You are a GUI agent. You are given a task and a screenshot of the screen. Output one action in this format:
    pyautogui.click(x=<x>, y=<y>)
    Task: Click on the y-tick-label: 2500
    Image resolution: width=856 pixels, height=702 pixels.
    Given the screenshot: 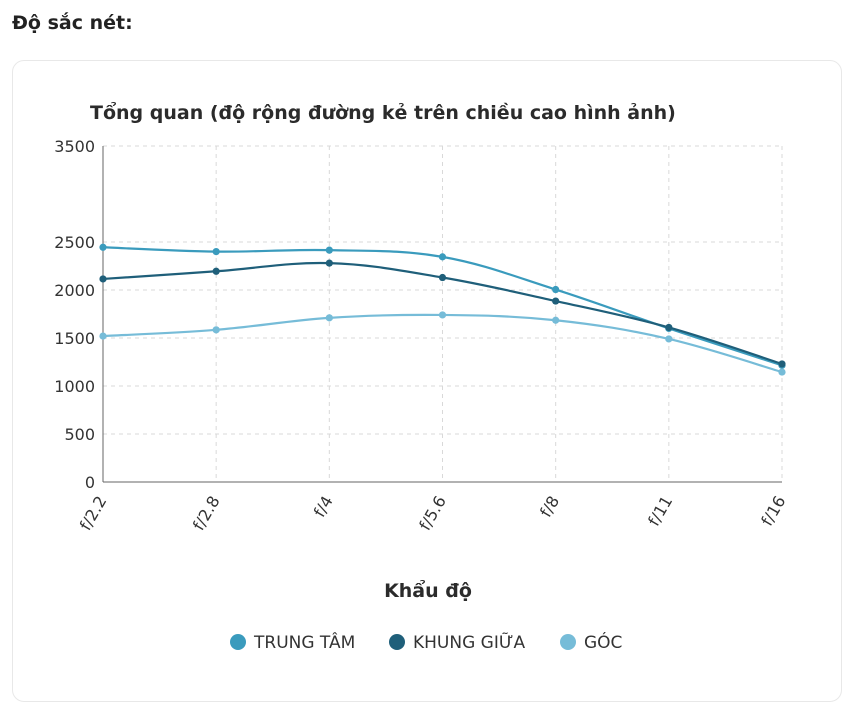 What is the action you would take?
    pyautogui.click(x=74, y=242)
    